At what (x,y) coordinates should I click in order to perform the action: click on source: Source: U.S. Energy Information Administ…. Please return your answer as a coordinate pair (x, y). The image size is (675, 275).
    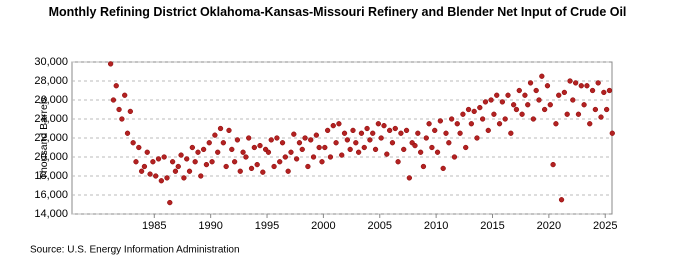
    Looking at the image, I should click on (135, 250).